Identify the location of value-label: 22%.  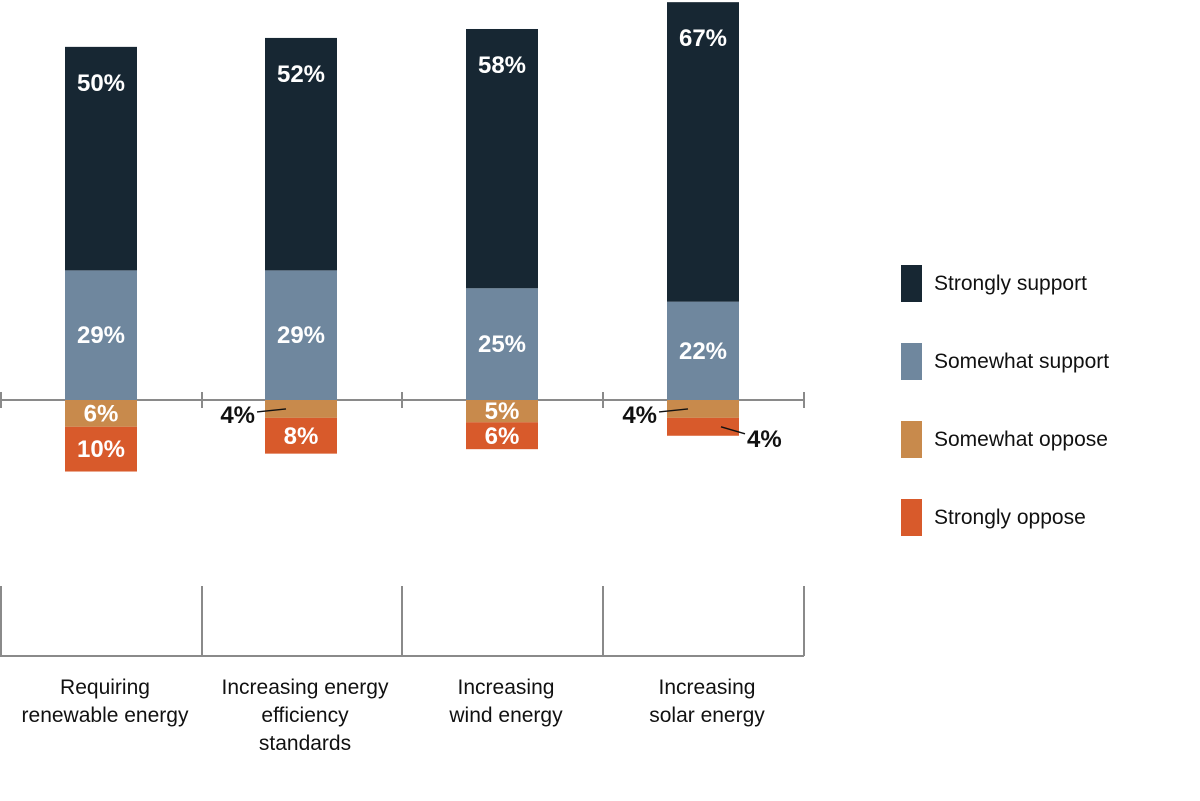
(703, 351).